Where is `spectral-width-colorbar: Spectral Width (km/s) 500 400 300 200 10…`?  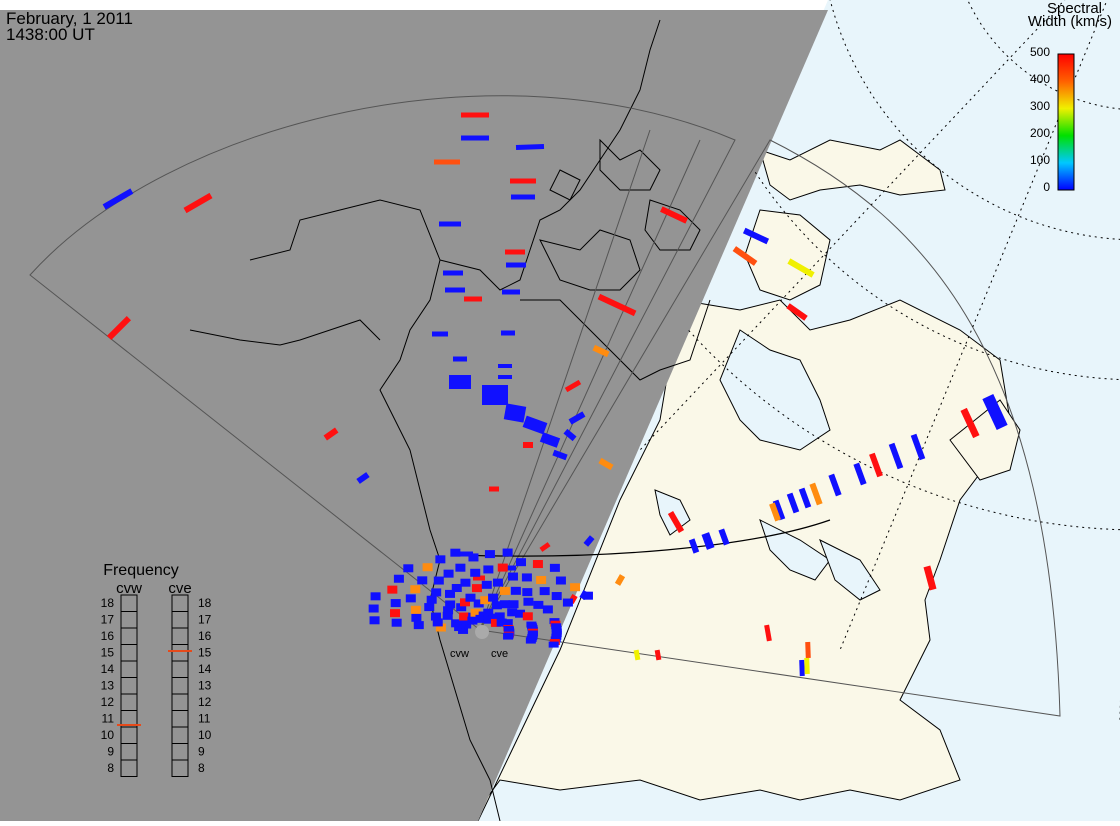 spectral-width-colorbar: Spectral Width (km/s) 500 400 300 200 10… is located at coordinates (1070, 97).